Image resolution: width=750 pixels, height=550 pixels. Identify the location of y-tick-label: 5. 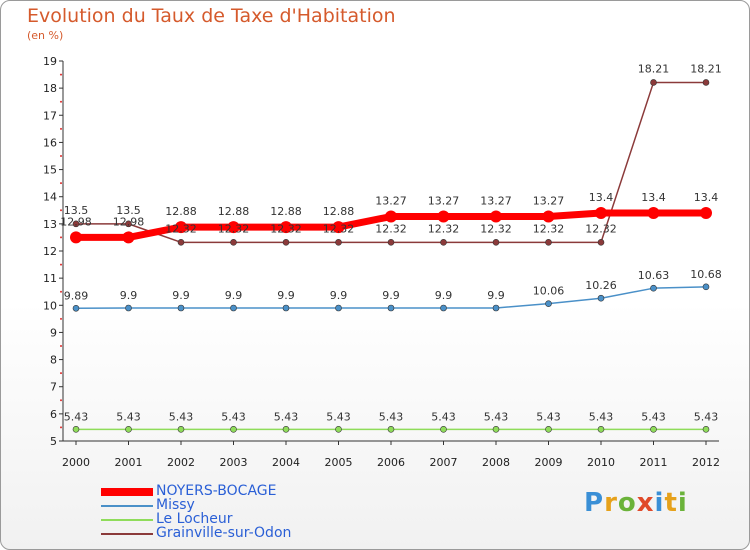
(53, 441).